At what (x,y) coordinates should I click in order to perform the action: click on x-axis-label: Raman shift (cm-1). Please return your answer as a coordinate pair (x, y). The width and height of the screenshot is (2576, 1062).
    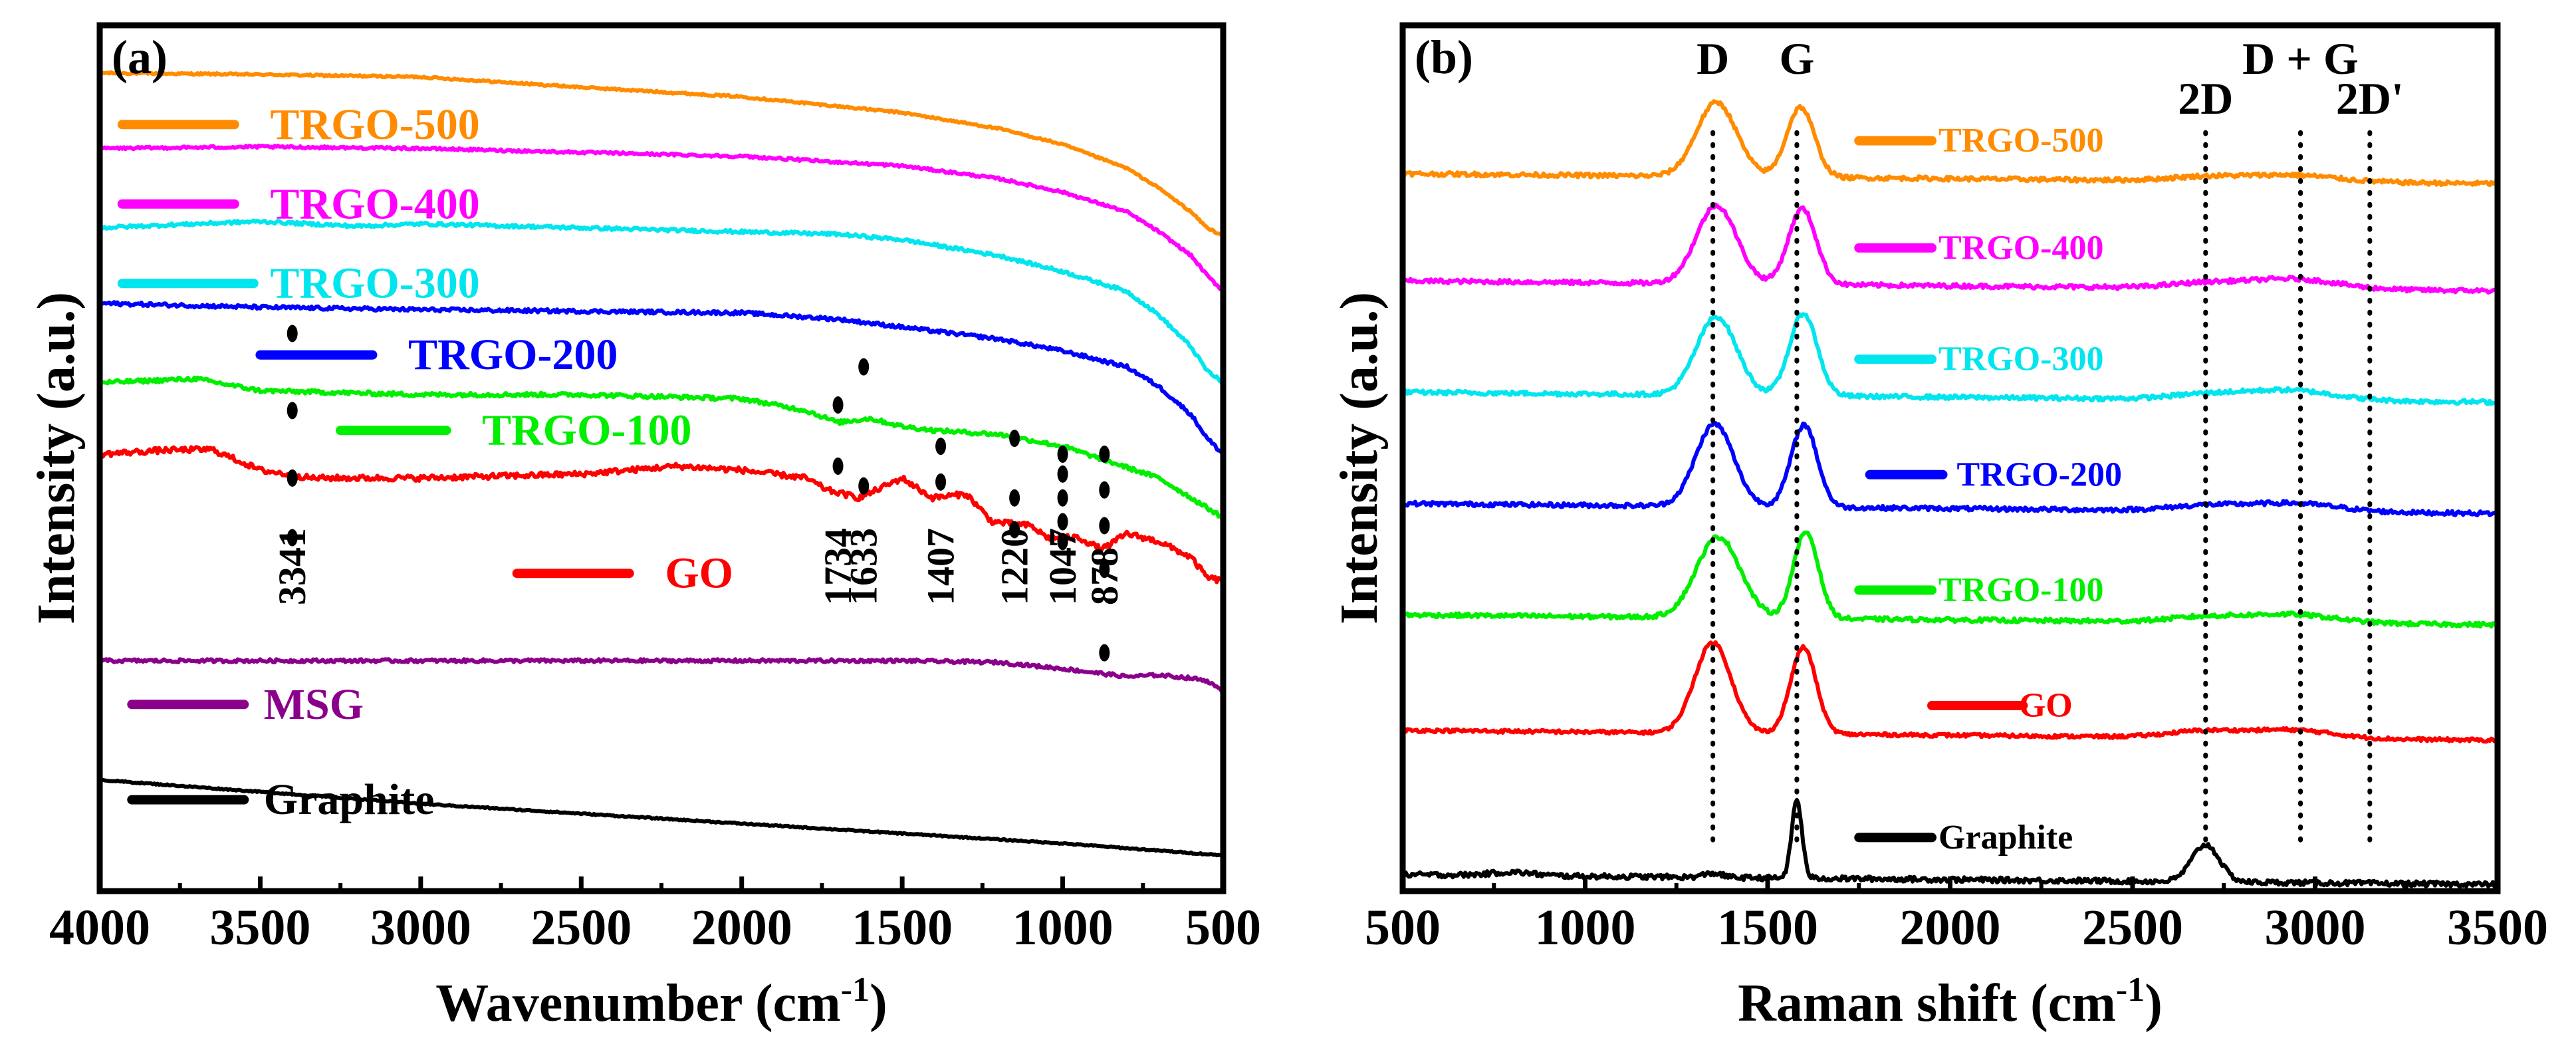
    Looking at the image, I should click on (1950, 1002).